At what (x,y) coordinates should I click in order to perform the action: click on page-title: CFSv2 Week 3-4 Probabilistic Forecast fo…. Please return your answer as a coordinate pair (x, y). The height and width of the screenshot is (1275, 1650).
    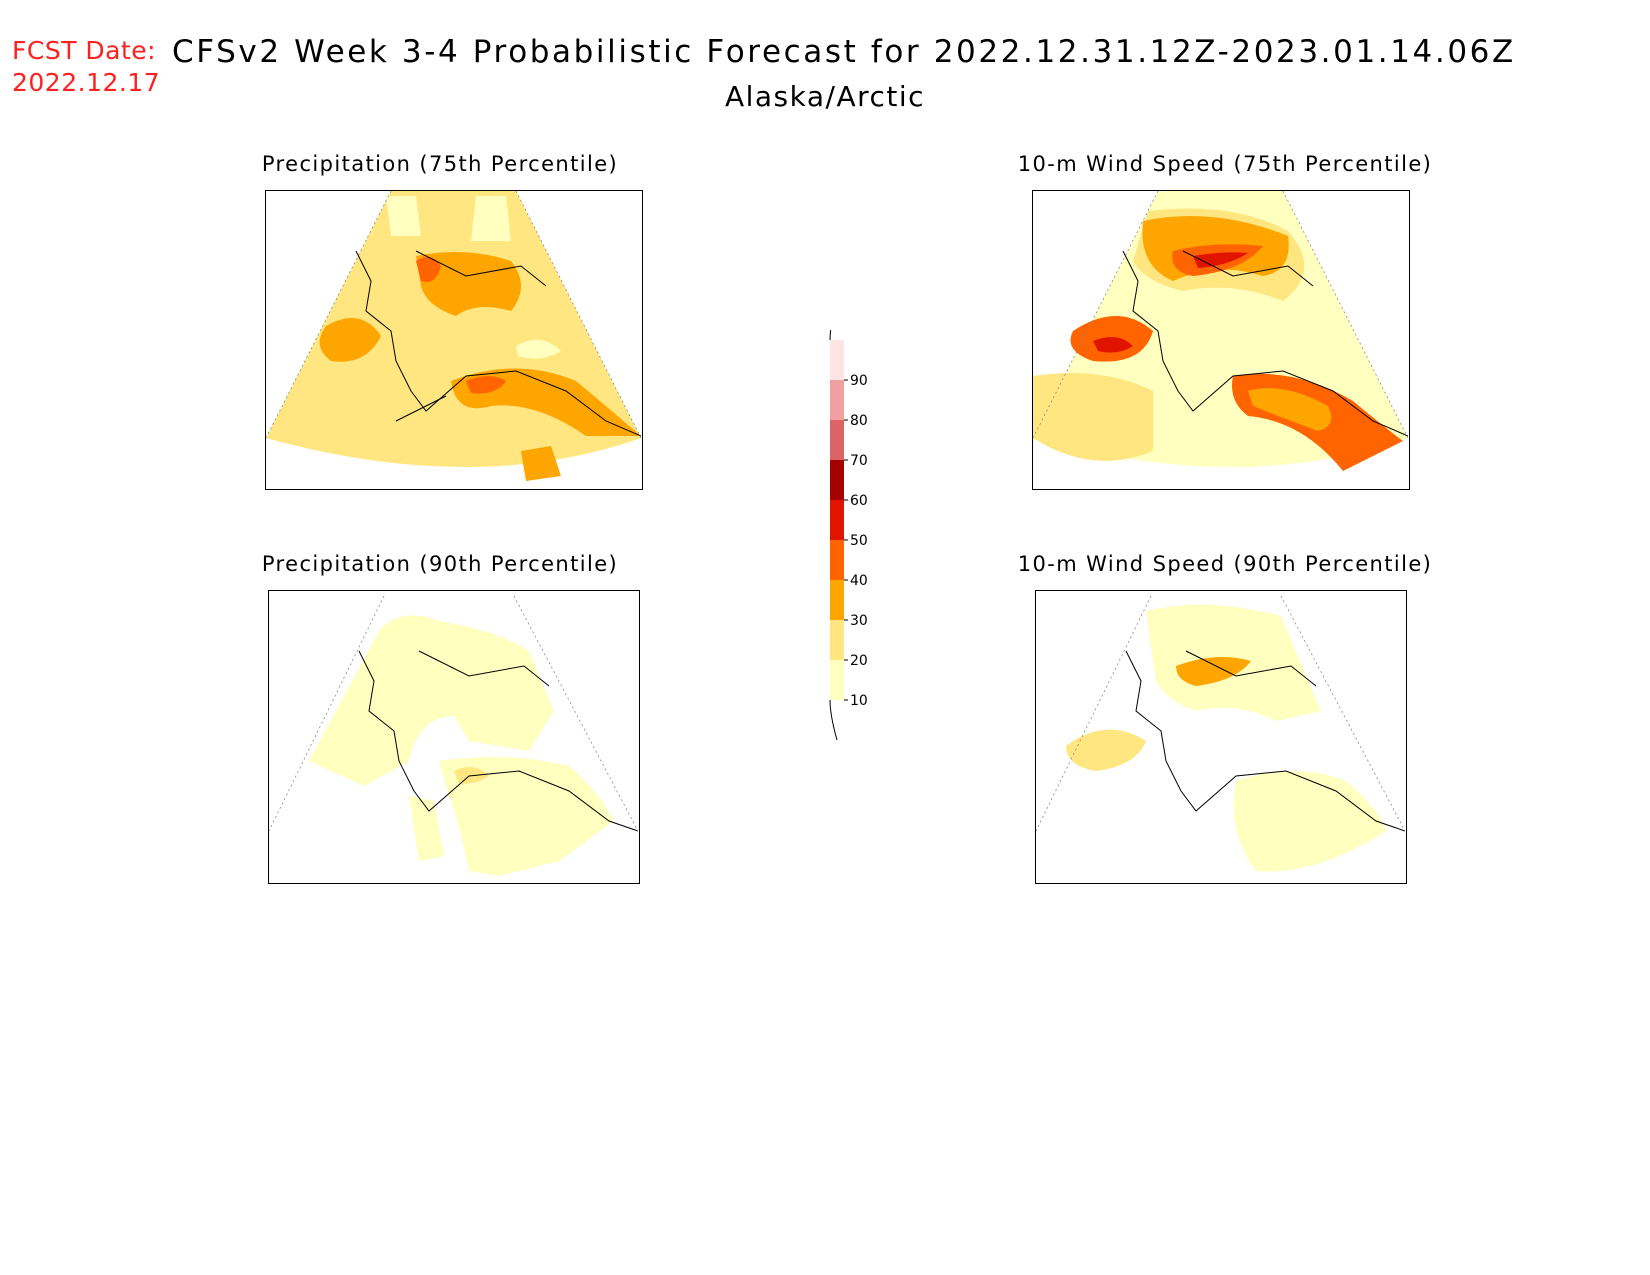
    Looking at the image, I should click on (844, 52).